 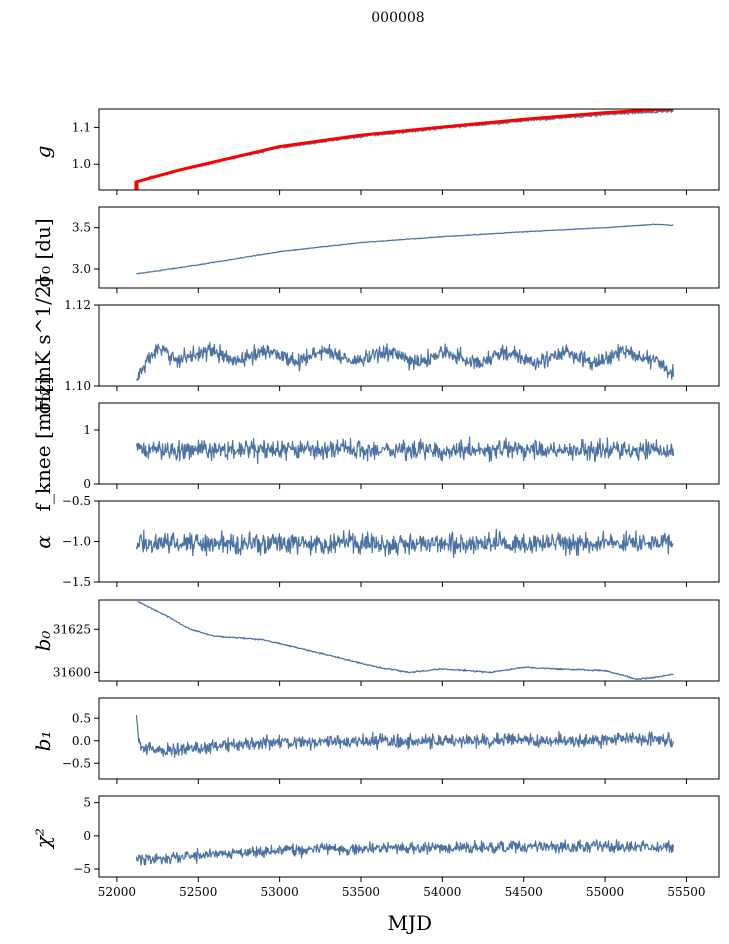 I want to click on y-axis-label: b₁, so click(x=43, y=741).